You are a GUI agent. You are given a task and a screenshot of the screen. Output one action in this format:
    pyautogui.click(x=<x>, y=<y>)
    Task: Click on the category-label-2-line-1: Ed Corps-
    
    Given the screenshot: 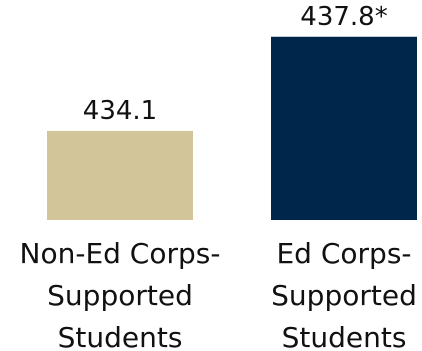 What is the action you would take?
    pyautogui.click(x=343, y=253)
    